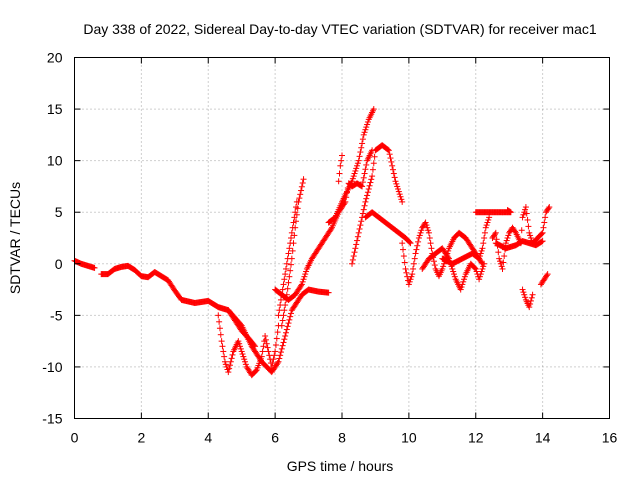 The height and width of the screenshot is (480, 640). I want to click on y-tick-label: -5, so click(56, 315).